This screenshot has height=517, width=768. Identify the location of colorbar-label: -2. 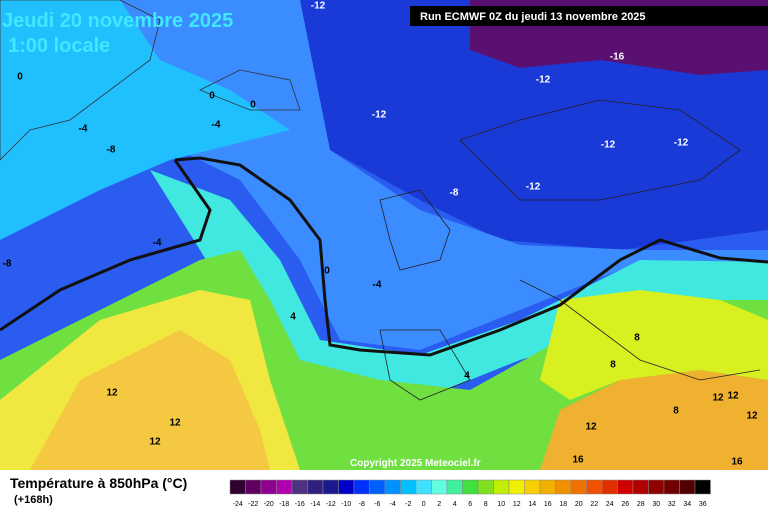
(408, 504).